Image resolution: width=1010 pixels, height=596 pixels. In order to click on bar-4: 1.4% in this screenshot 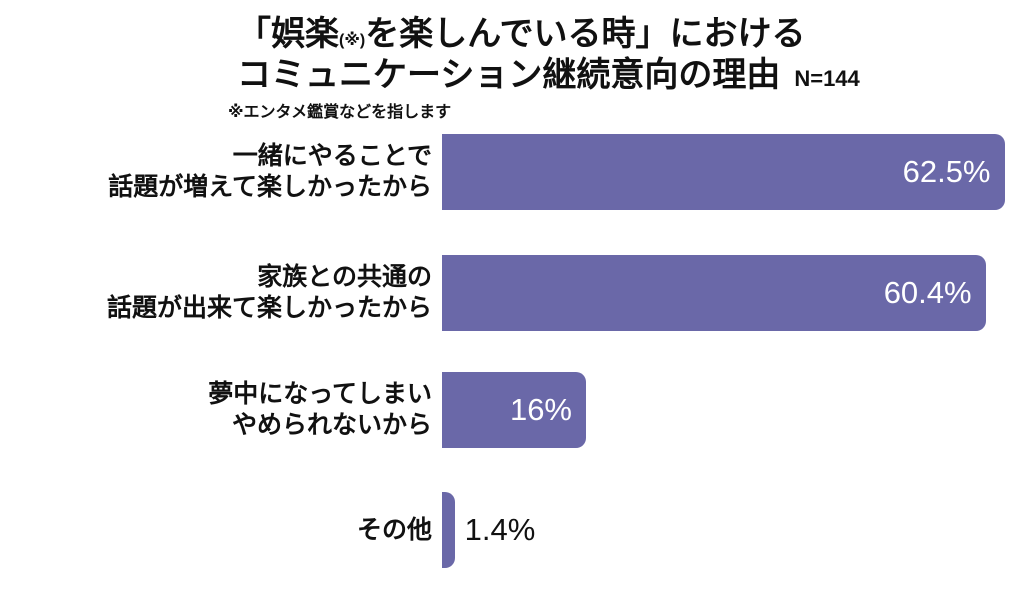, I will do `click(488, 530)`.